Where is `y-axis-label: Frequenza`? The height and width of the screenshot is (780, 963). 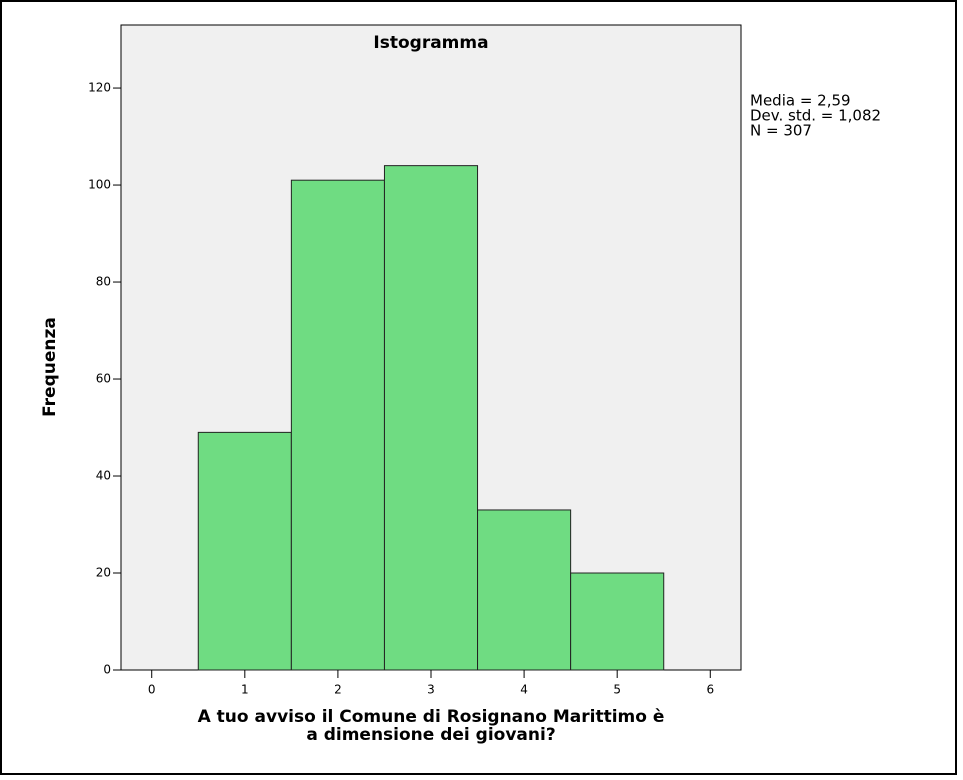
y-axis-label: Frequenza is located at coordinates (50, 367).